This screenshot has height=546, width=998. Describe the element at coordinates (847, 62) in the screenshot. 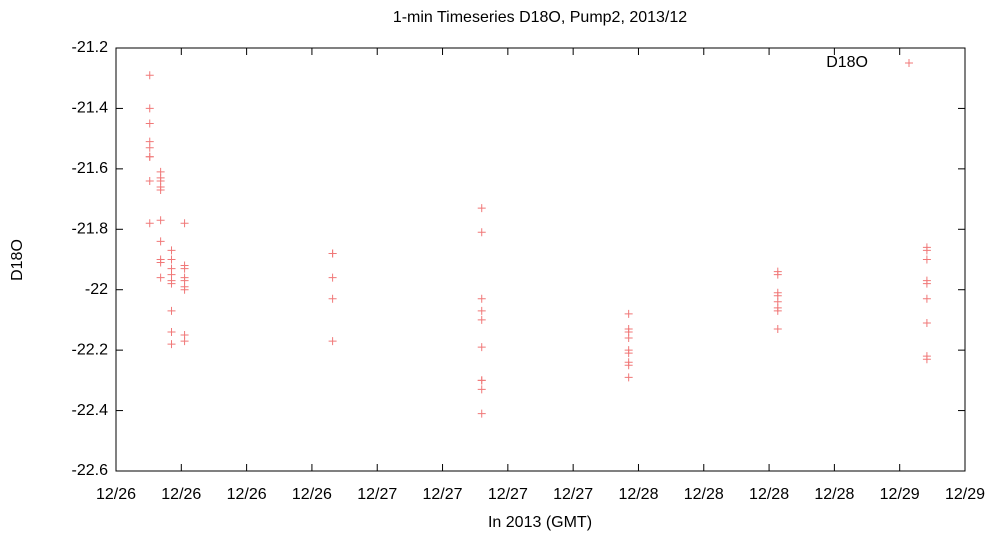

I see `legend-label: D18O` at that location.